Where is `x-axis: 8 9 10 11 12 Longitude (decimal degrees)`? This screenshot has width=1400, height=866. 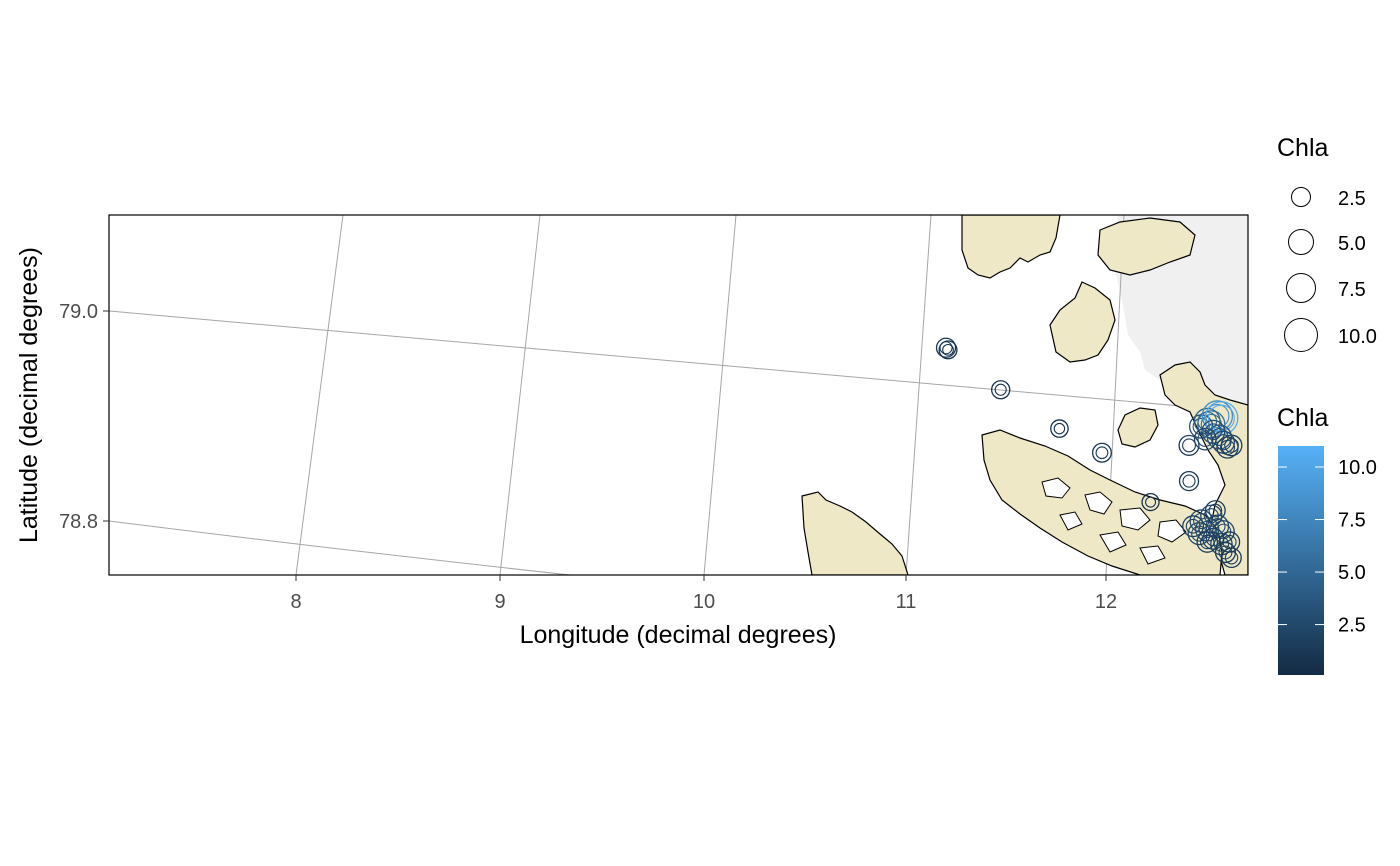 x-axis: 8 9 10 11 12 Longitude (decimal degrees) is located at coordinates (703, 612).